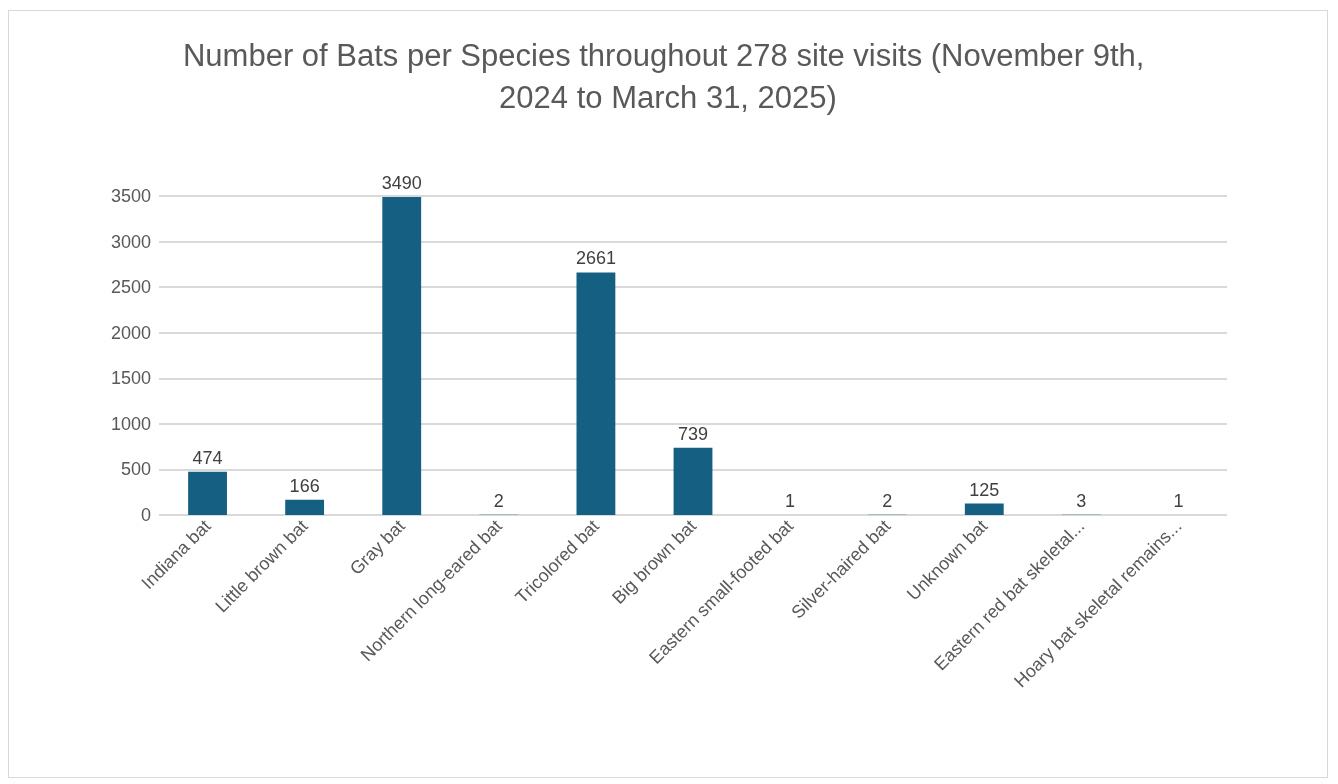  I want to click on data-label: 2661, so click(595, 258).